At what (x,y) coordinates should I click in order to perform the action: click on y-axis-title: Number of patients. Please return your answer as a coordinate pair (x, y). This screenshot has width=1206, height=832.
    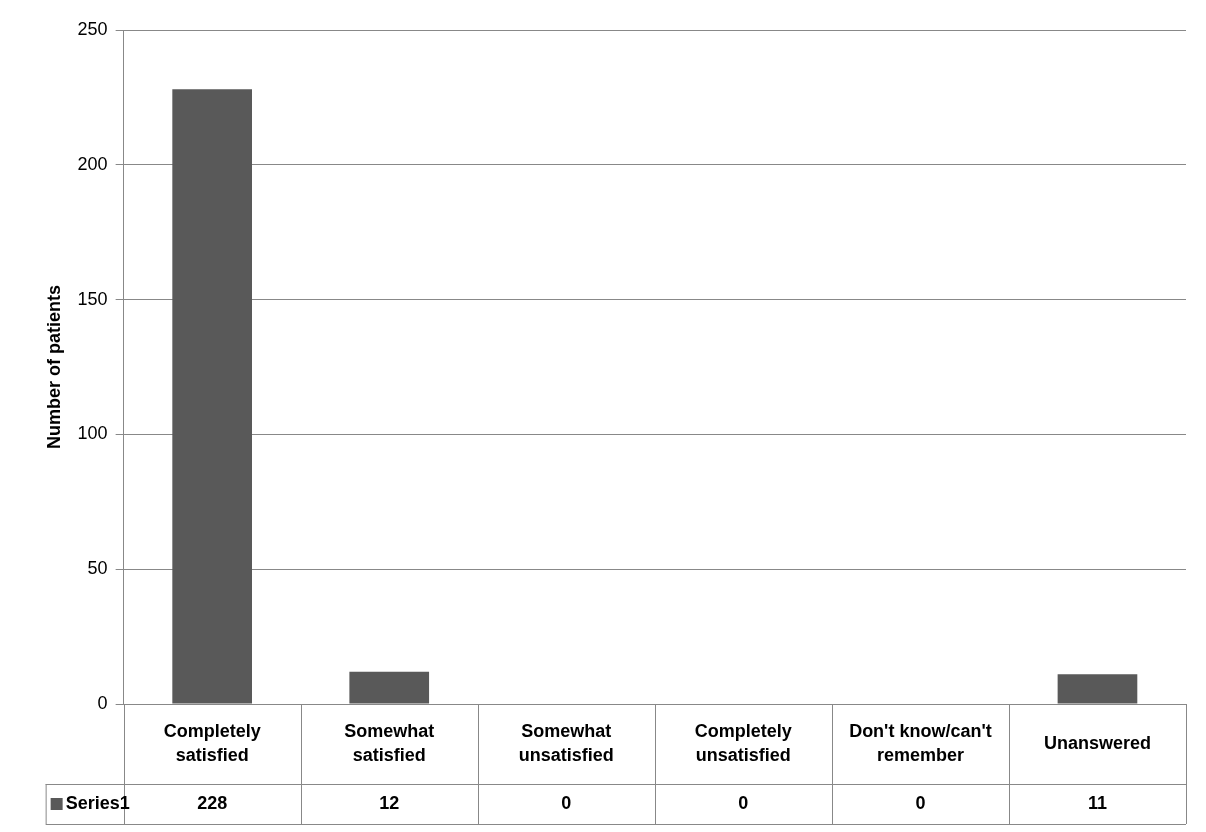
    Looking at the image, I should click on (53, 367).